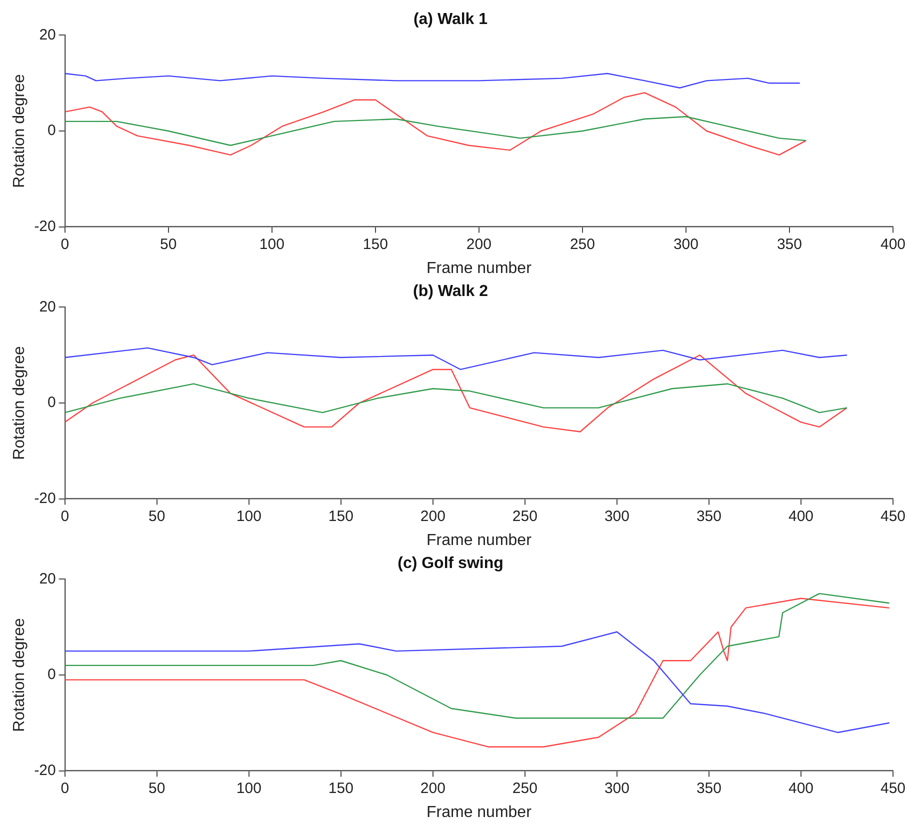 Image resolution: width=923 pixels, height=833 pixels. I want to click on chart-title: (a) Walk 1, so click(450, 19).